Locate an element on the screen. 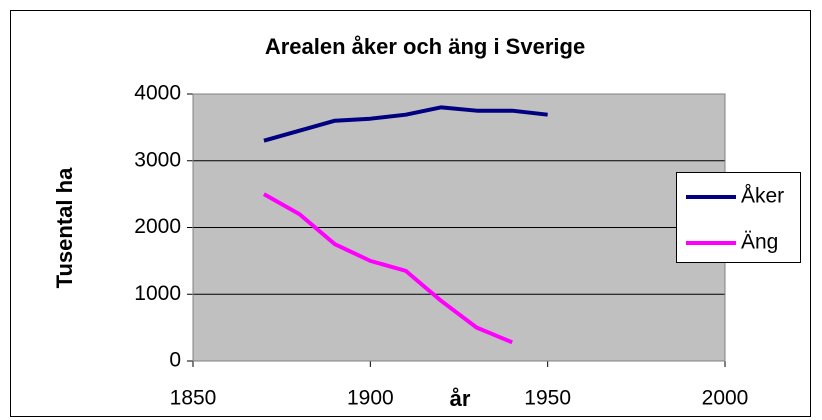  x-axis-label: år is located at coordinates (460, 398).